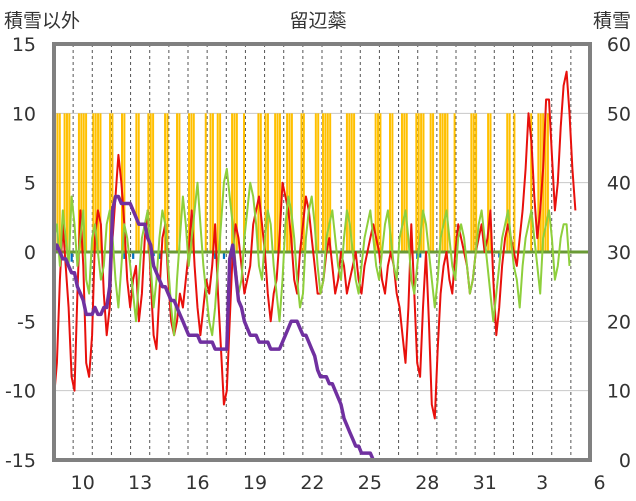 The width and height of the screenshot is (636, 501). What do you see at coordinates (20, 253) in the screenshot?
I see `left-tick-labels: 15 10 5 0 -5 -10 -15` at bounding box center [20, 253].